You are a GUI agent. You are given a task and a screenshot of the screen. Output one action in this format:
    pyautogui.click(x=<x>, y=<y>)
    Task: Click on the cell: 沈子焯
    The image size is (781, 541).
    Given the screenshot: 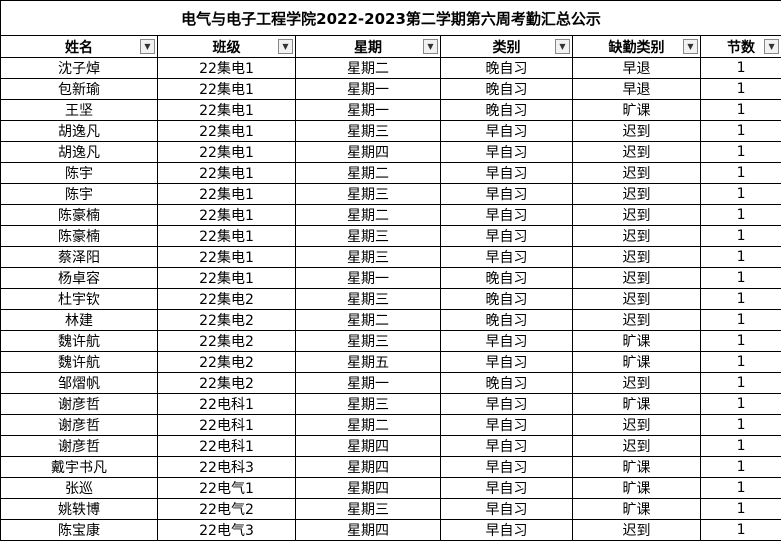 What is the action you would take?
    pyautogui.click(x=79, y=68)
    